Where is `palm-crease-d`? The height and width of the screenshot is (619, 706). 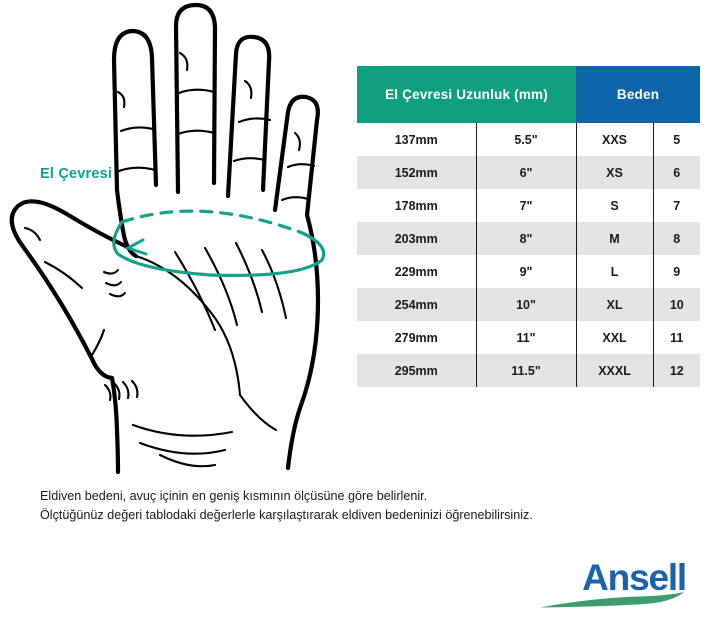
palm-crease-d is located at coordinates (274, 284).